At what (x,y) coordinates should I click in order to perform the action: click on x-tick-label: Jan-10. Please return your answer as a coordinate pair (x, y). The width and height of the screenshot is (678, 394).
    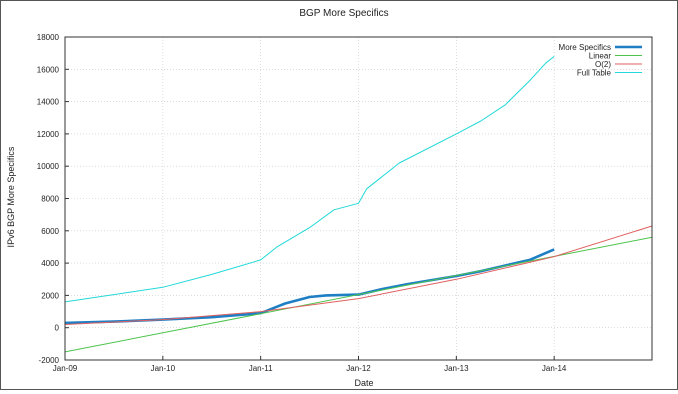
    Looking at the image, I should click on (163, 368).